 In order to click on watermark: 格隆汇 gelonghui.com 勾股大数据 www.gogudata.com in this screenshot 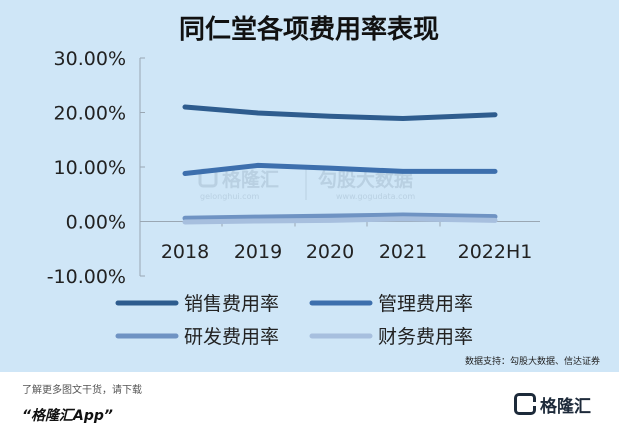, I will do `click(306, 183)`.